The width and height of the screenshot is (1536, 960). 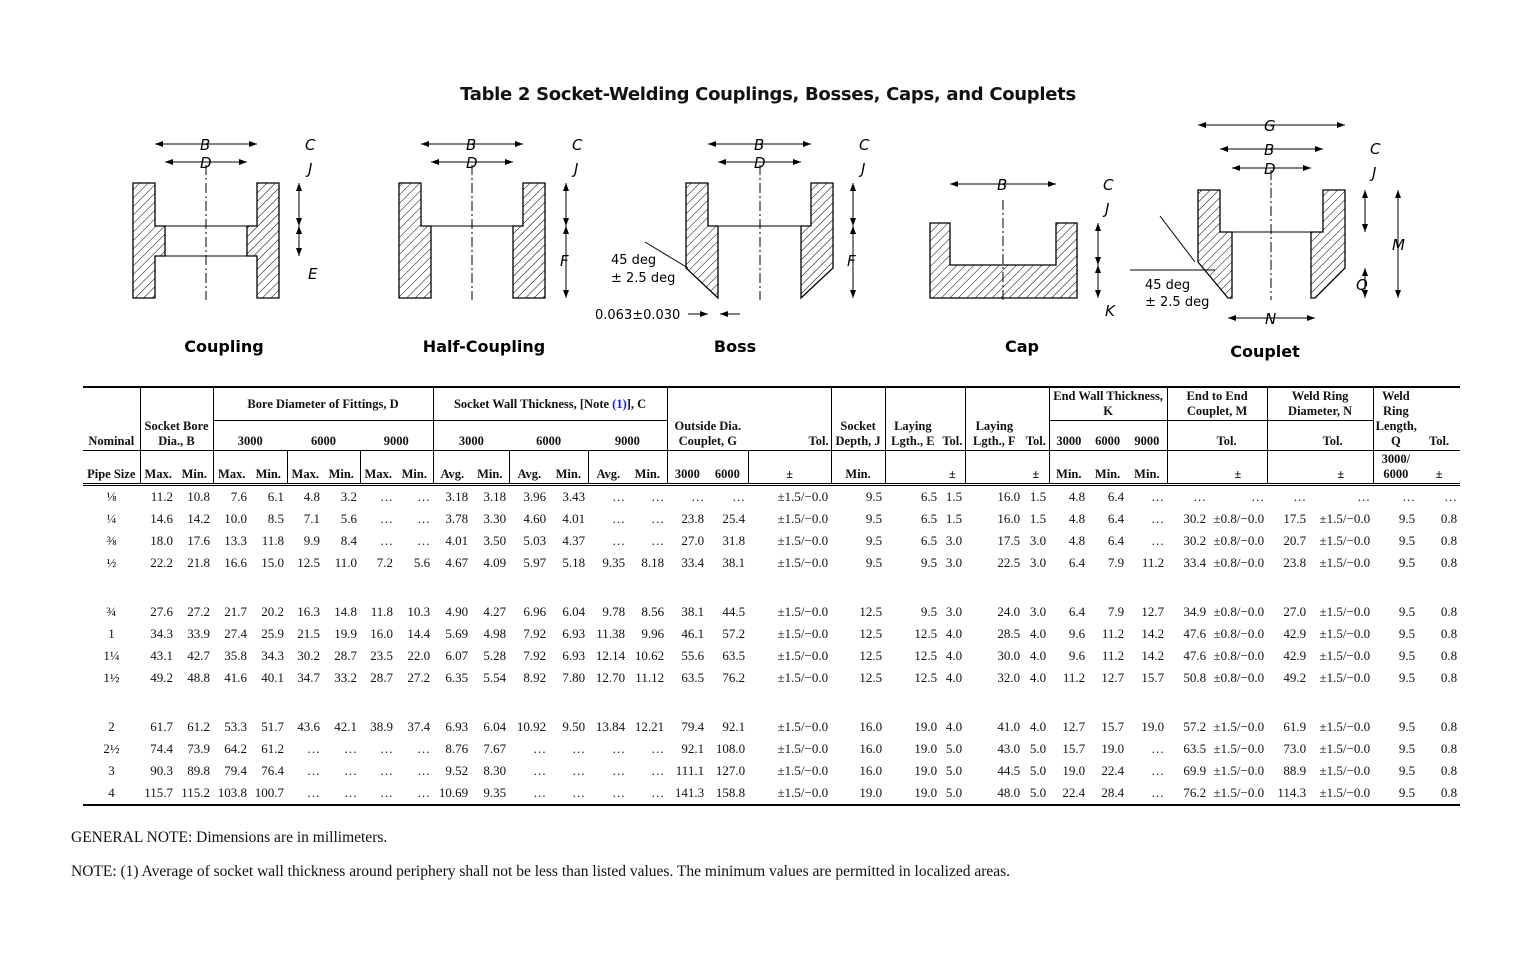 I want to click on value-cell: 42.1, so click(x=345, y=726).